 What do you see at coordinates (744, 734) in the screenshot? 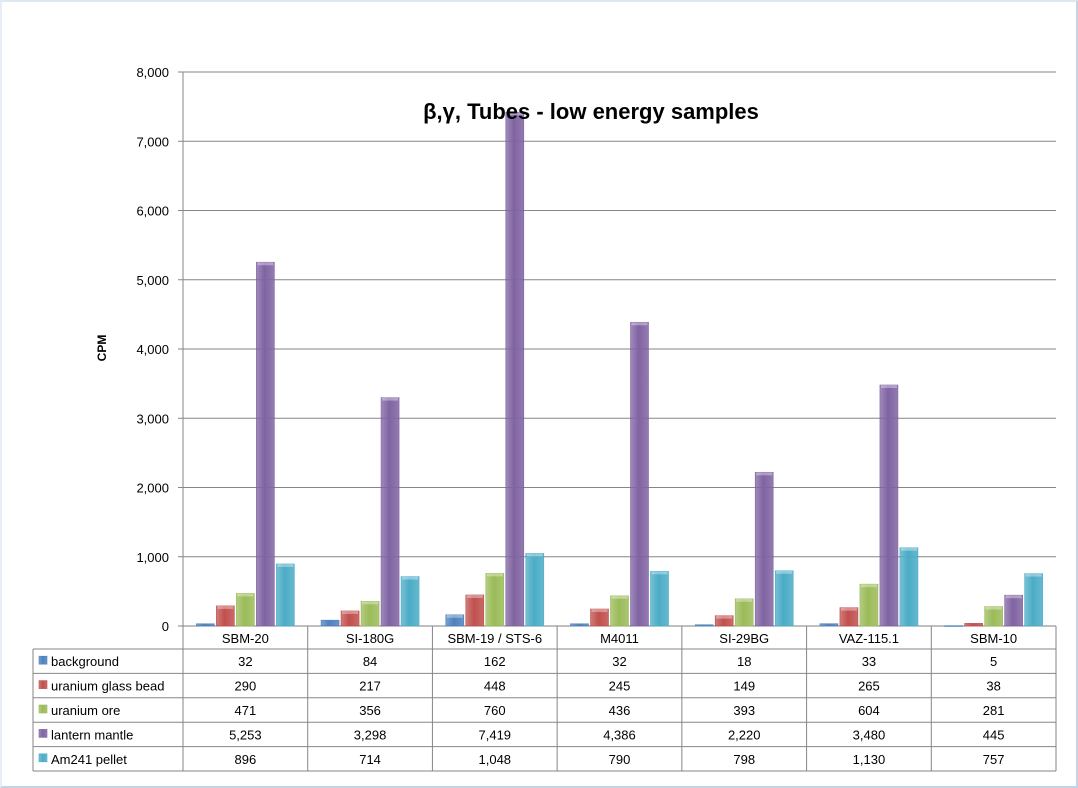
I see `data-label: 2,220` at bounding box center [744, 734].